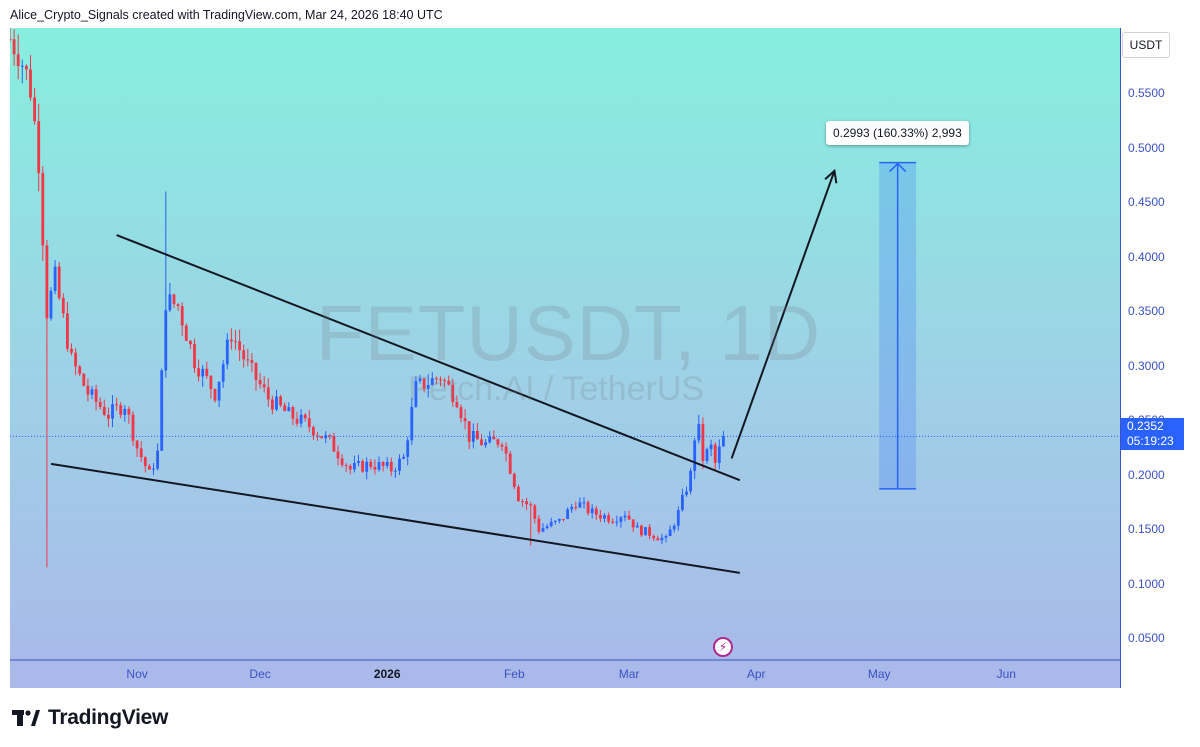 This screenshot has width=1200, height=747. Describe the element at coordinates (1146, 147) in the screenshot. I see `price-tick-label: 0.5000` at that location.